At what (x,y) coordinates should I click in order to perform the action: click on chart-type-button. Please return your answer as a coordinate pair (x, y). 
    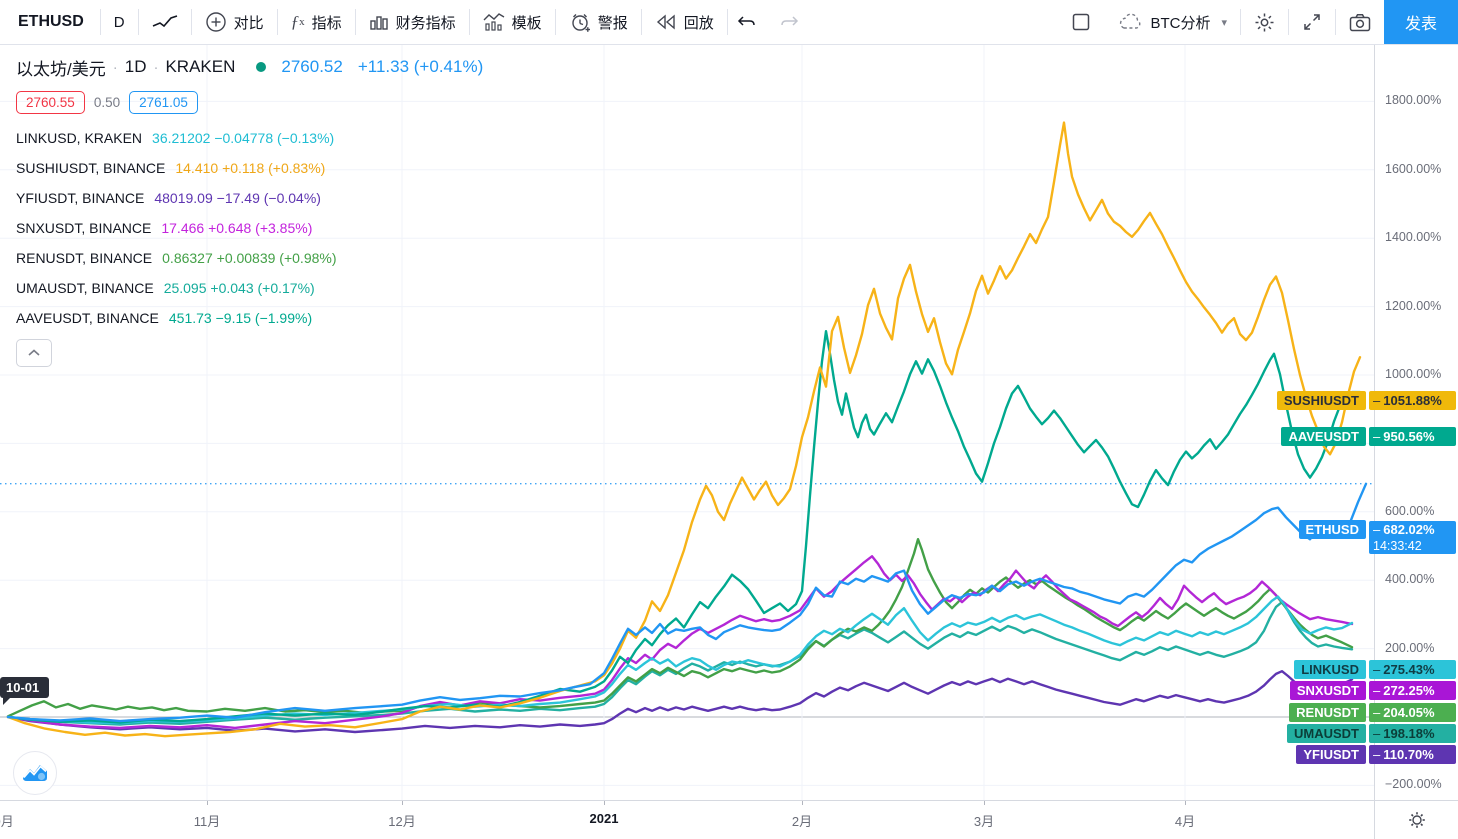
    Looking at the image, I should click on (165, 22).